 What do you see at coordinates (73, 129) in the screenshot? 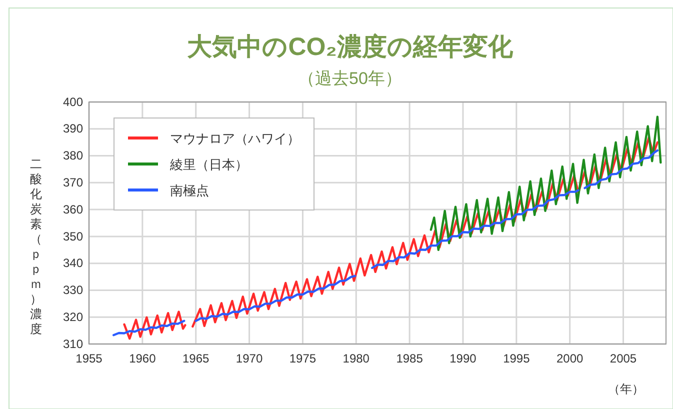
I see `y-tick-label: 390` at bounding box center [73, 129].